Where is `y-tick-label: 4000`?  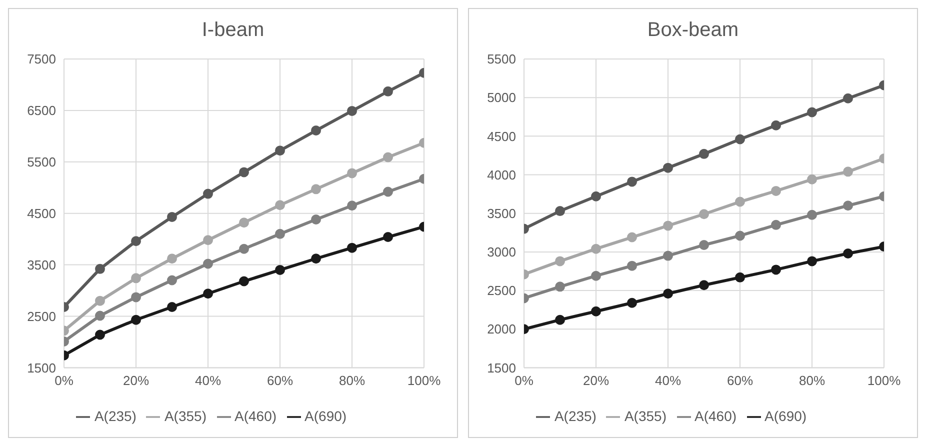
y-tick-label: 4000 is located at coordinates (501, 174).